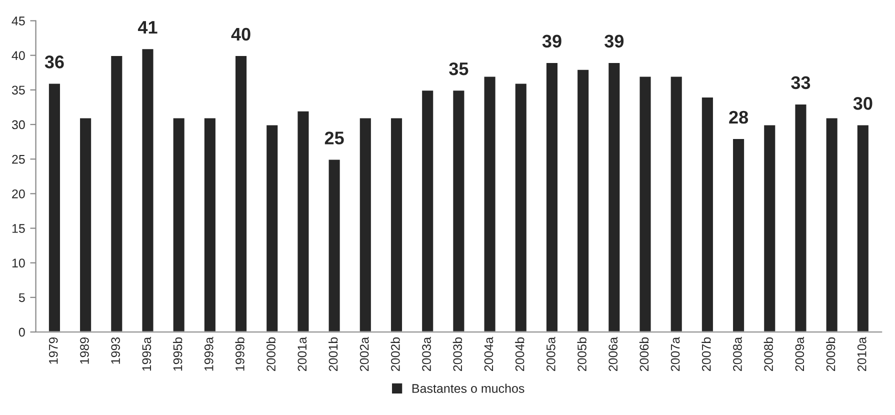 Image resolution: width=895 pixels, height=415 pixels. Describe the element at coordinates (21, 332) in the screenshot. I see `y-tick-label: 0` at that location.